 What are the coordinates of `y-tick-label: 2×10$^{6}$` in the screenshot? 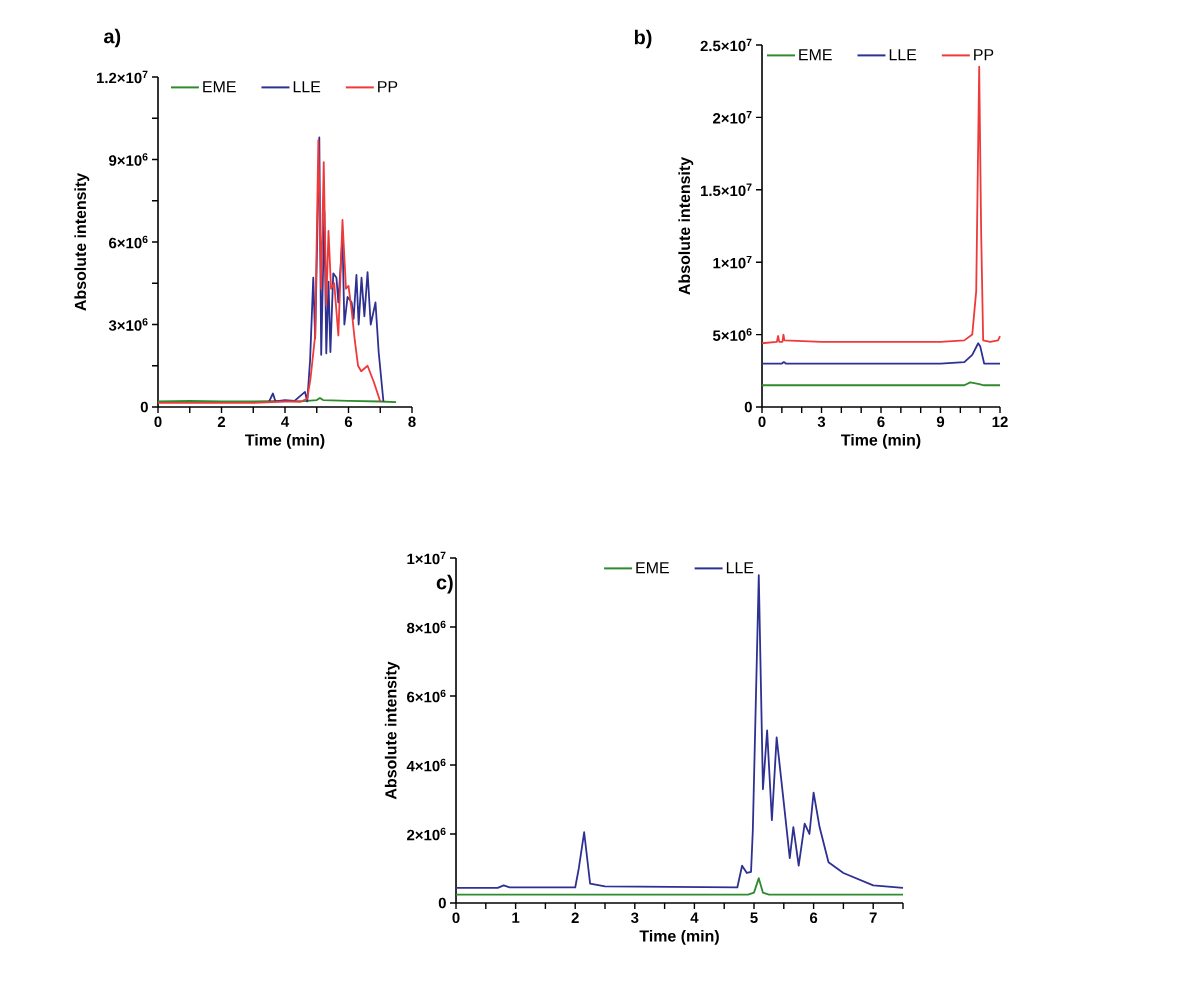 It's located at (426, 834).